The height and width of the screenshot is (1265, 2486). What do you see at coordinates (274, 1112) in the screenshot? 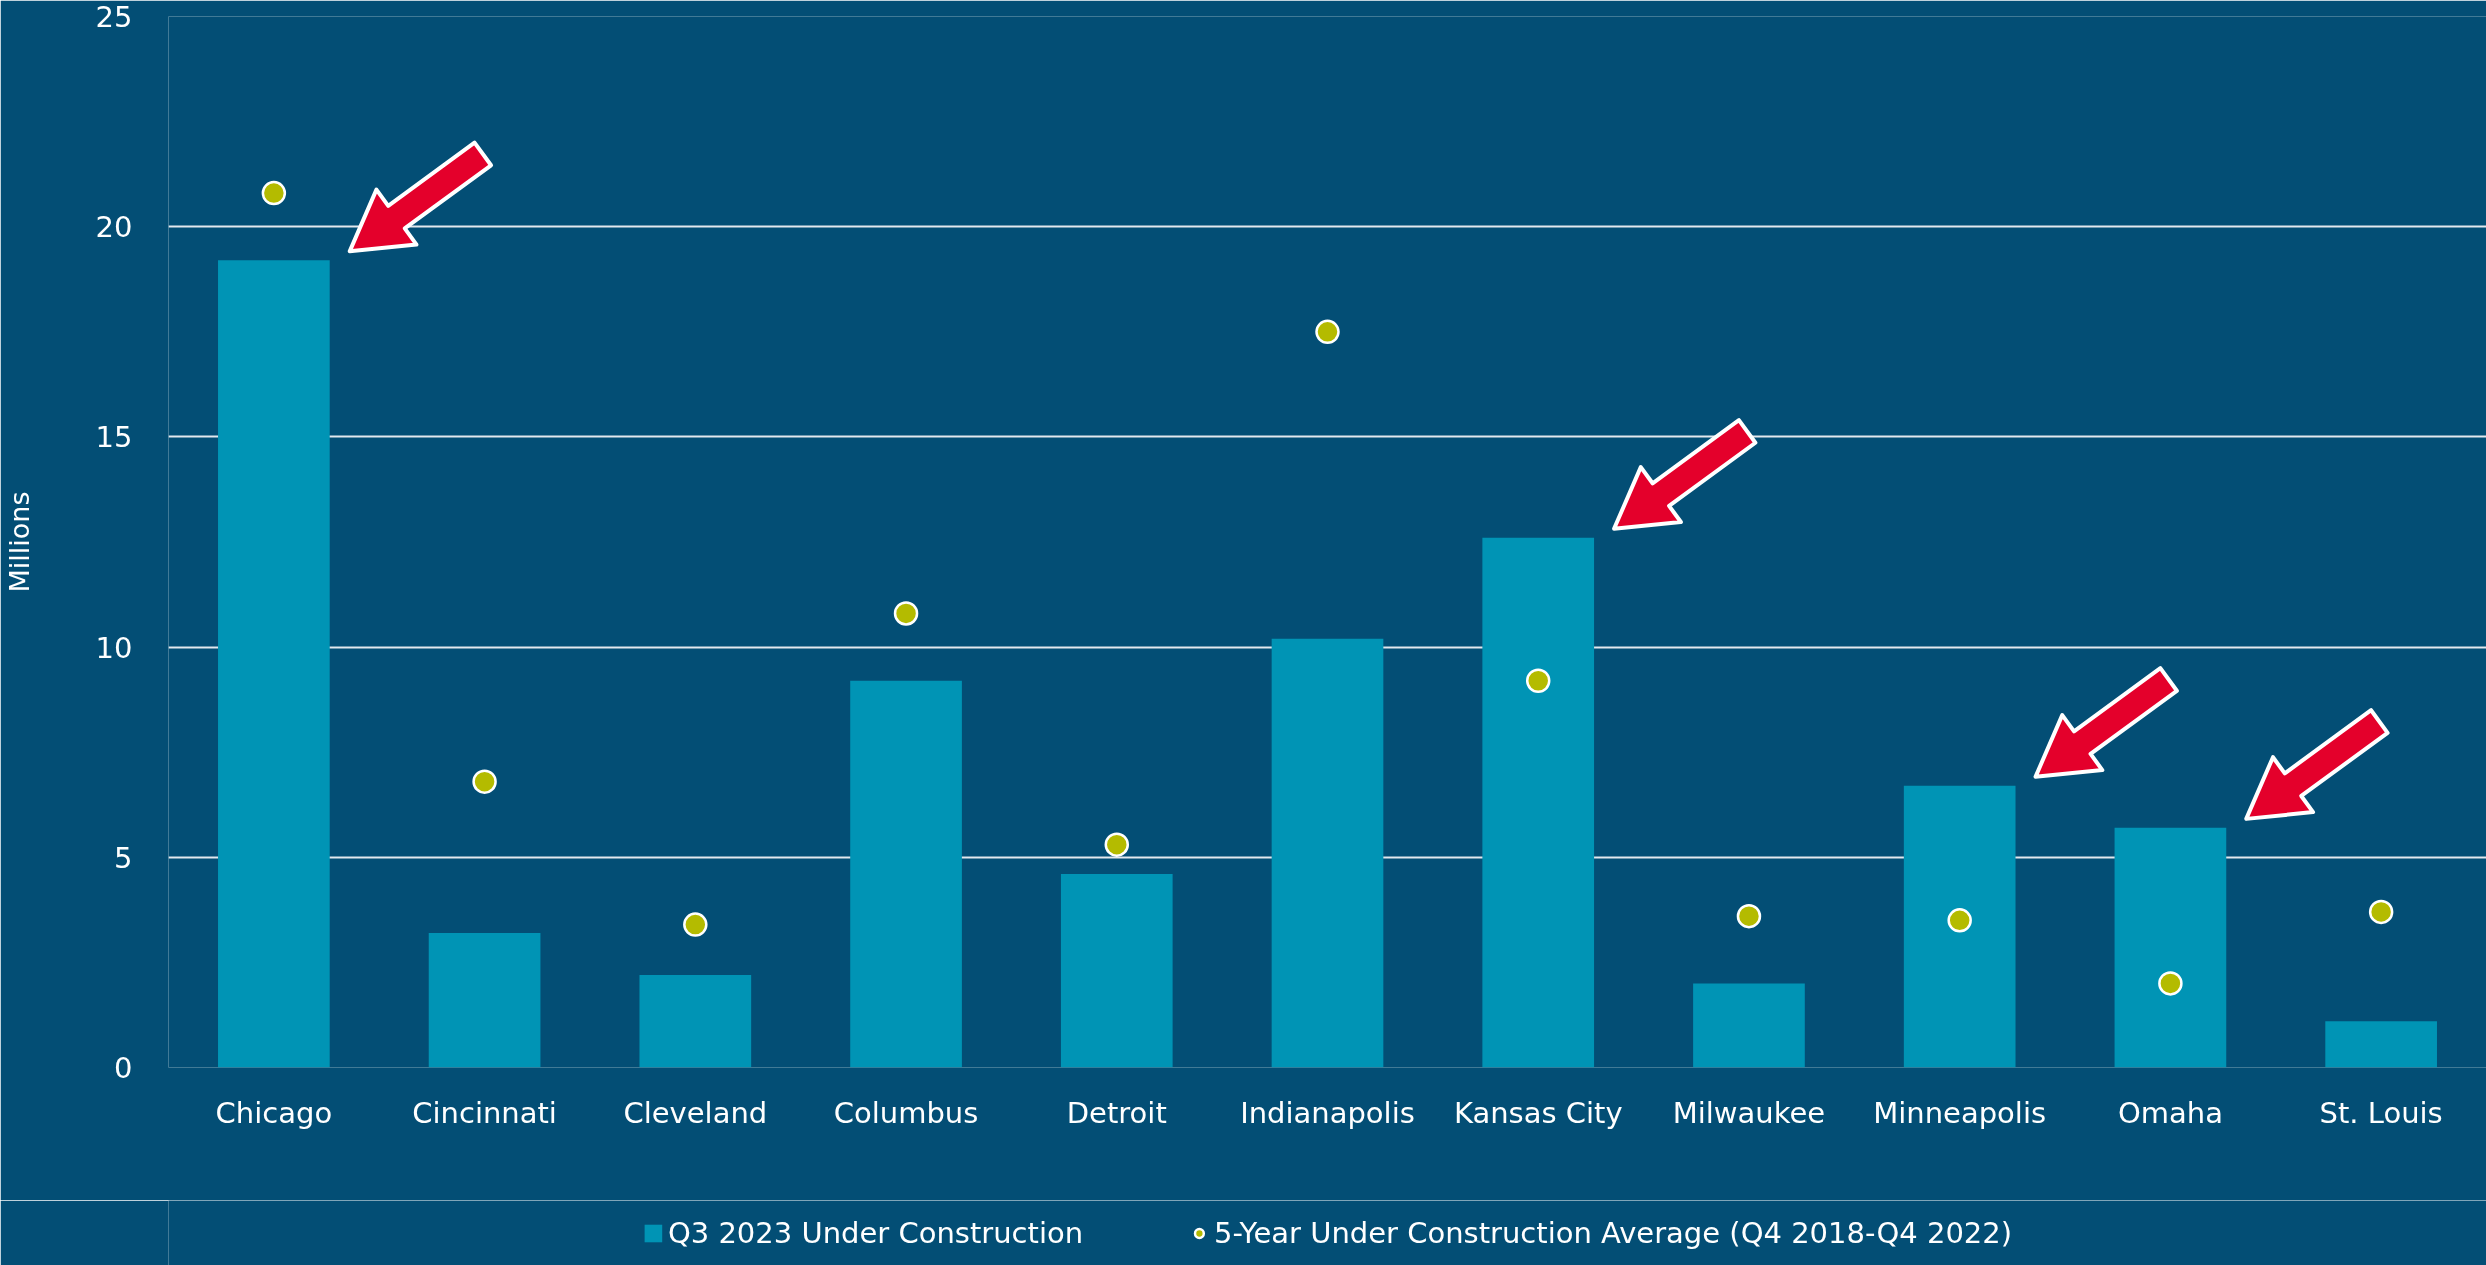
I see `x-tick-label: Chicago` at bounding box center [274, 1112].